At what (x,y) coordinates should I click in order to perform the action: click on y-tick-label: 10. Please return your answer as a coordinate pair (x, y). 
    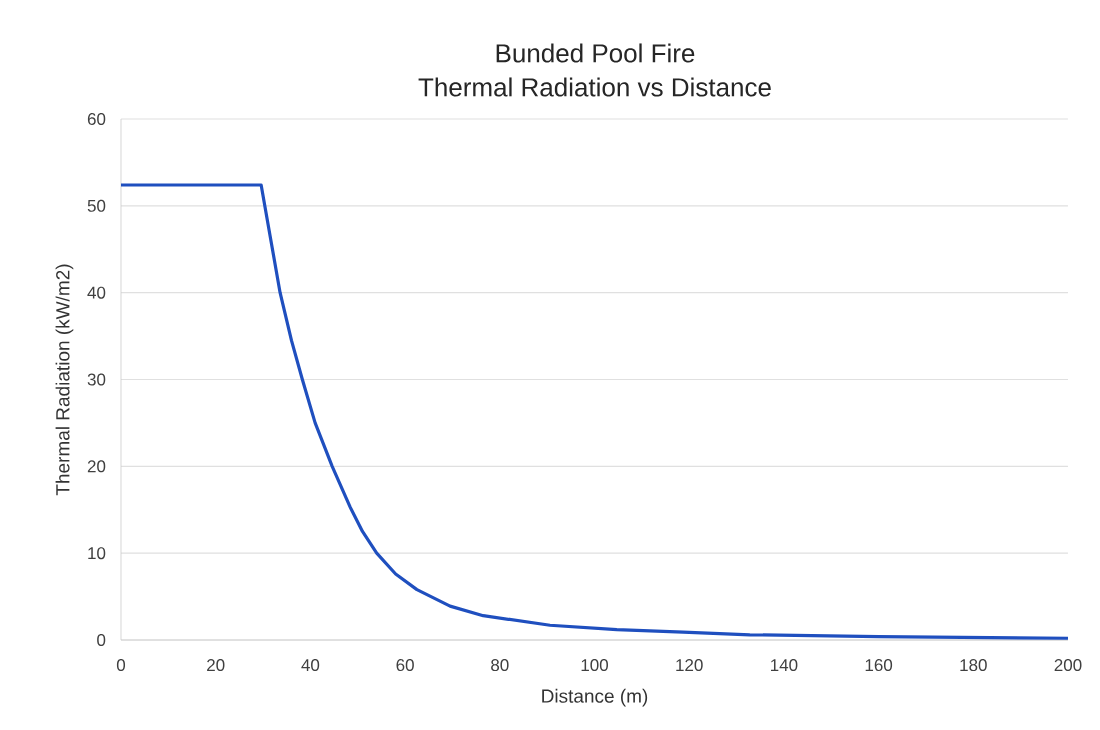
    Looking at the image, I should click on (97, 553).